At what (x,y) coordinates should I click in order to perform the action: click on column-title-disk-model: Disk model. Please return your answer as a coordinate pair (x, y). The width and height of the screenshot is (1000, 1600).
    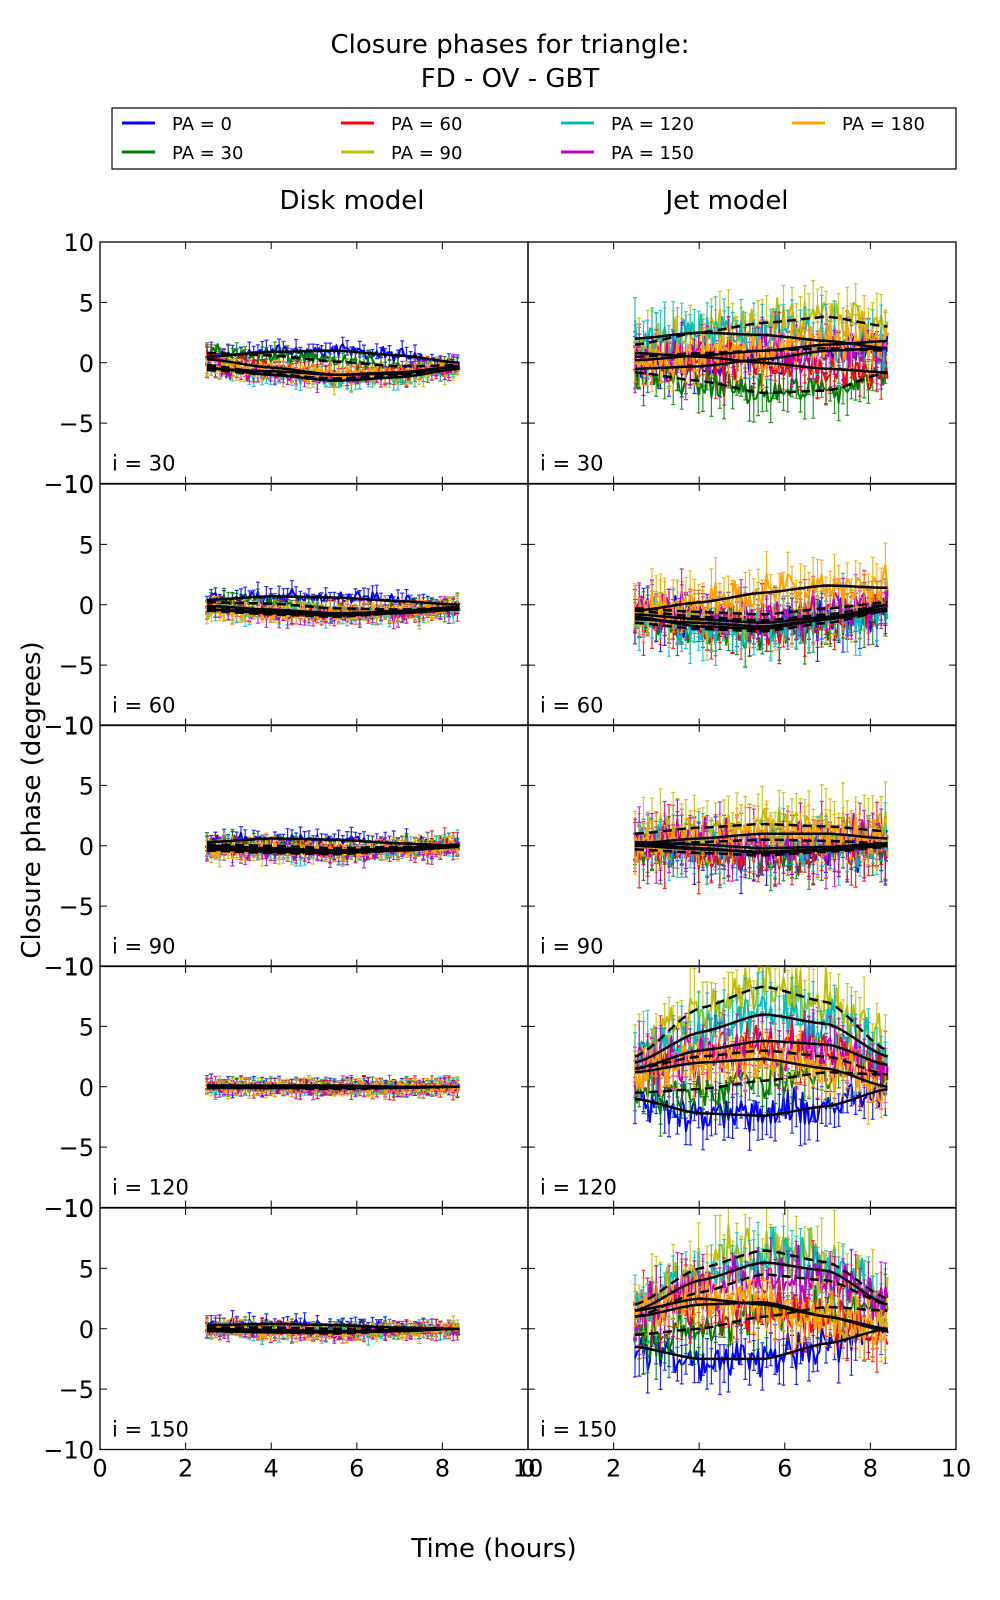
    Looking at the image, I should click on (351, 201).